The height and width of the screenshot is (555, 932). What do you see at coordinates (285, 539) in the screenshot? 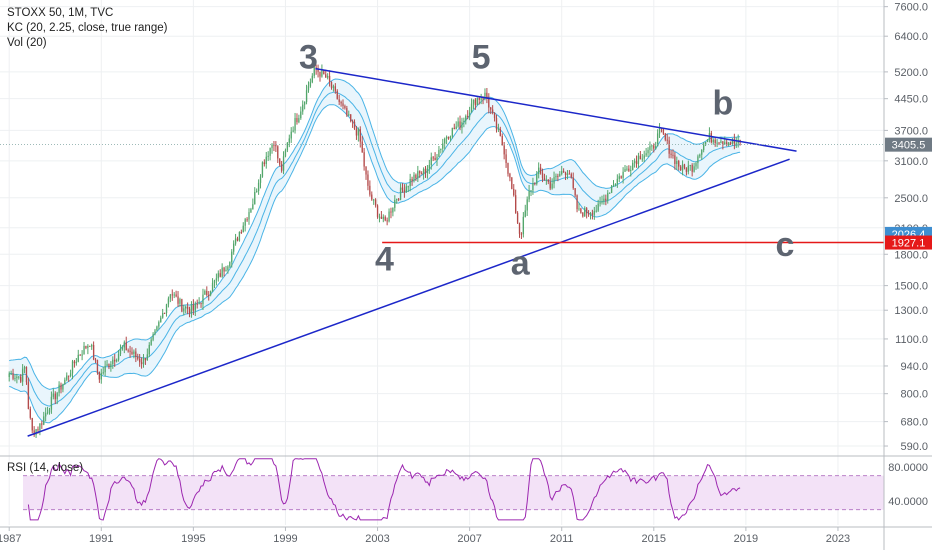
I see `x-tick-label: 1999` at bounding box center [285, 539].